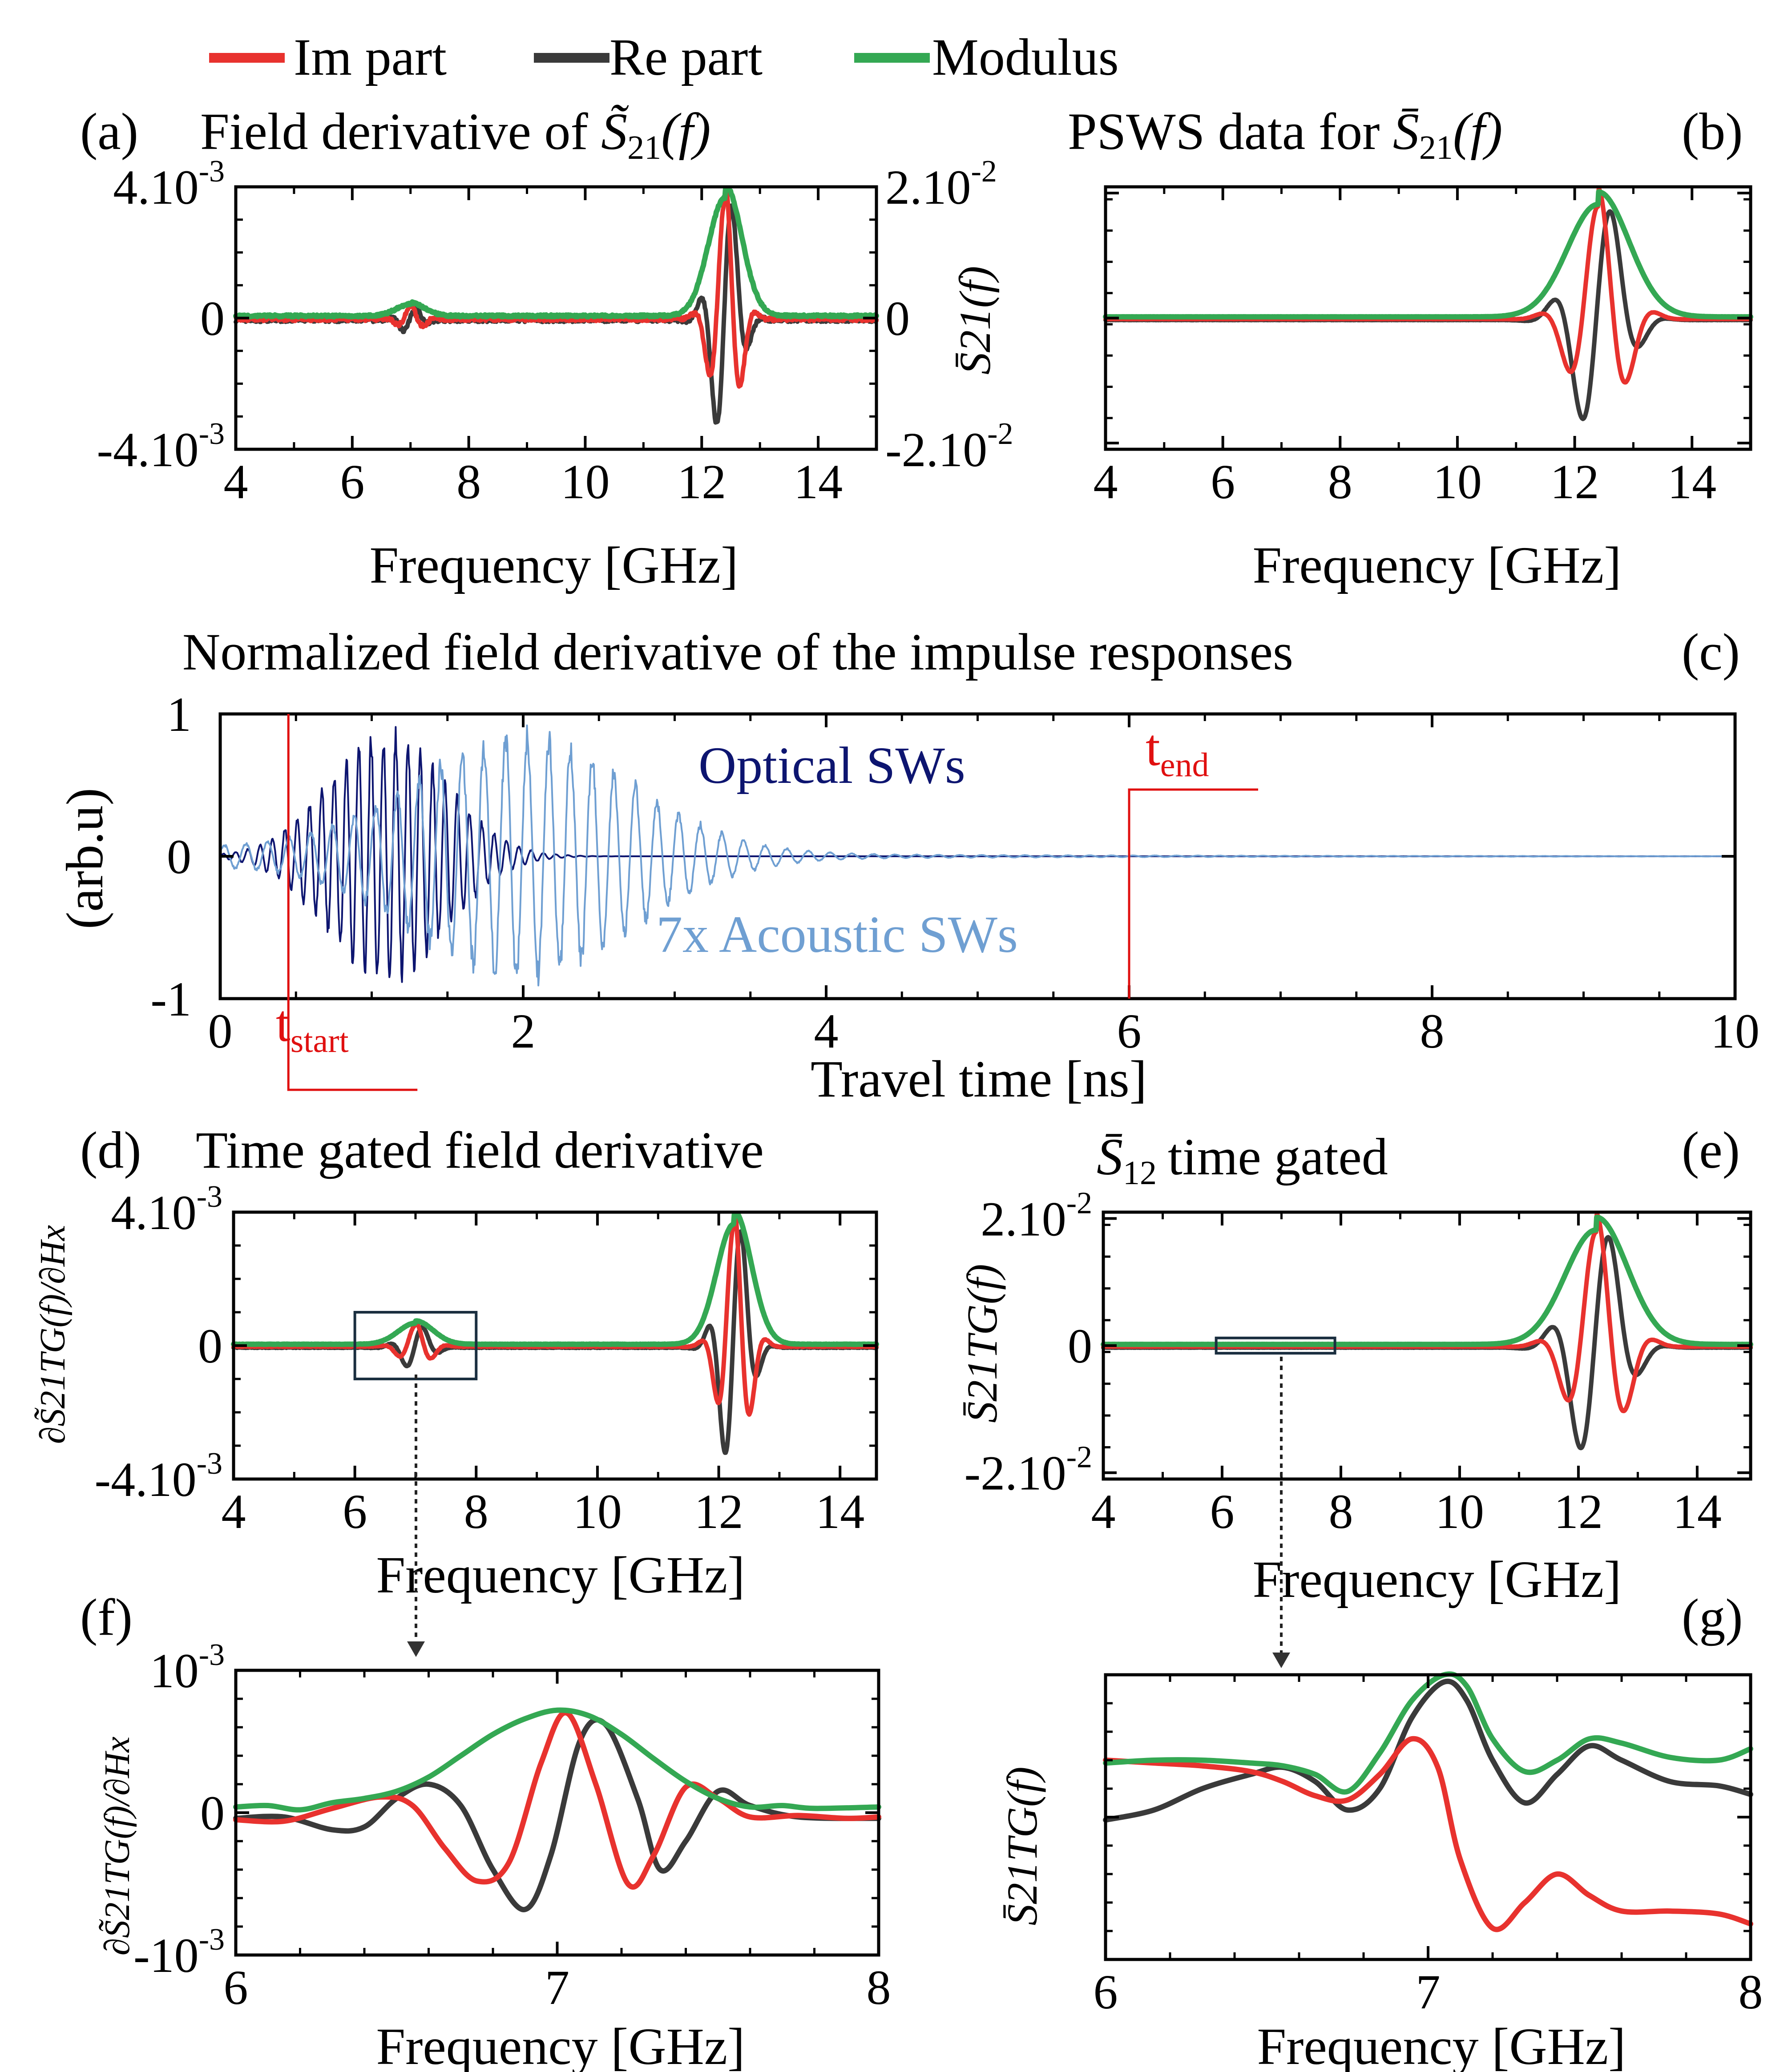  What do you see at coordinates (831, 765) in the screenshot?
I see `optical-sw-label: Optical SWs` at bounding box center [831, 765].